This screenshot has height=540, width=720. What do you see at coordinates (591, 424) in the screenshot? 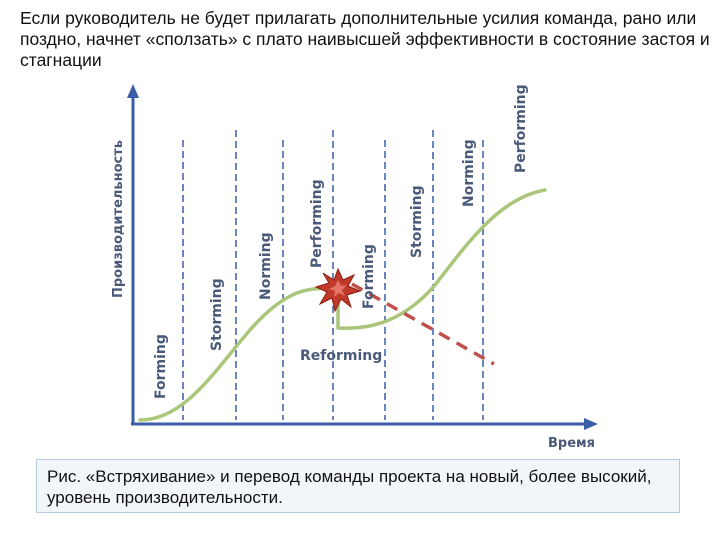
I see `x-axis-arrow` at bounding box center [591, 424].